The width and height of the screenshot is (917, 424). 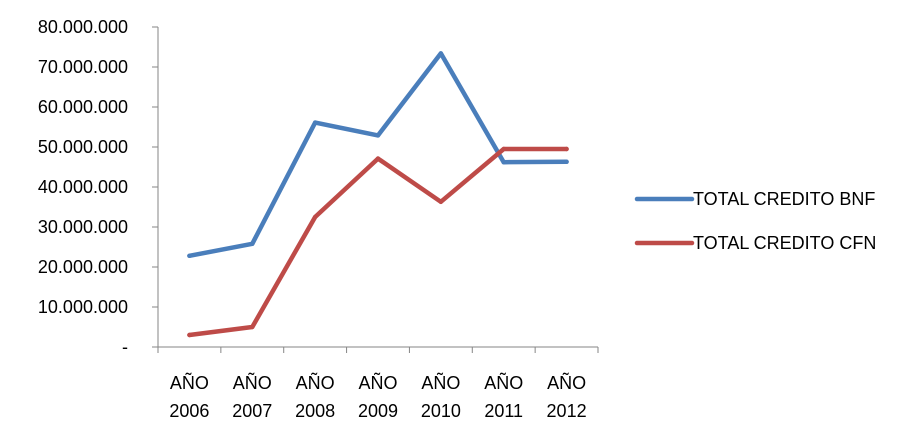 I want to click on y-tick-label: 10.000.000, so click(x=83, y=307).